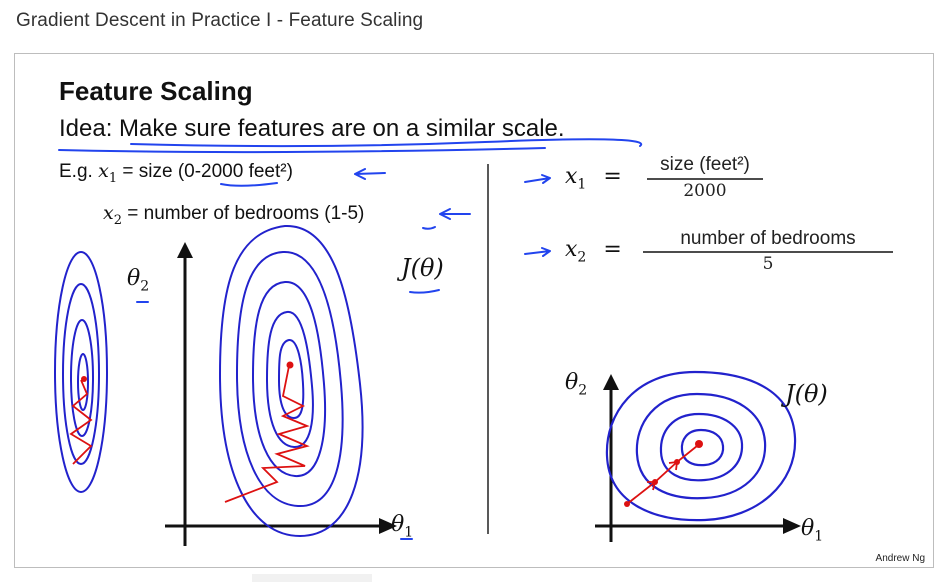 The image size is (946, 582). I want to click on left-narrow-descent-path, so click(81, 422).